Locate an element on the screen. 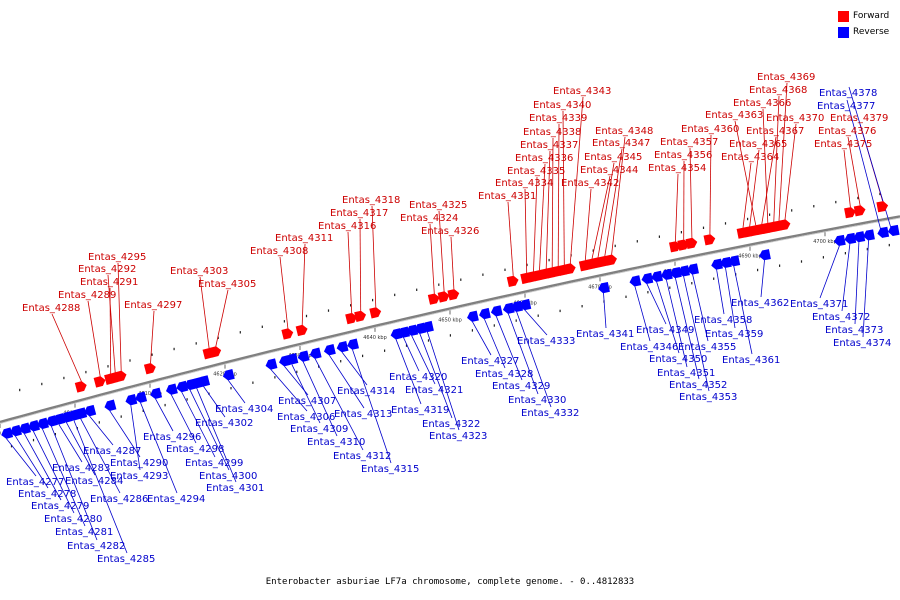 The width and height of the screenshot is (900, 600). gene-label-entas-4277: Entas_4277 is located at coordinates (35, 482).